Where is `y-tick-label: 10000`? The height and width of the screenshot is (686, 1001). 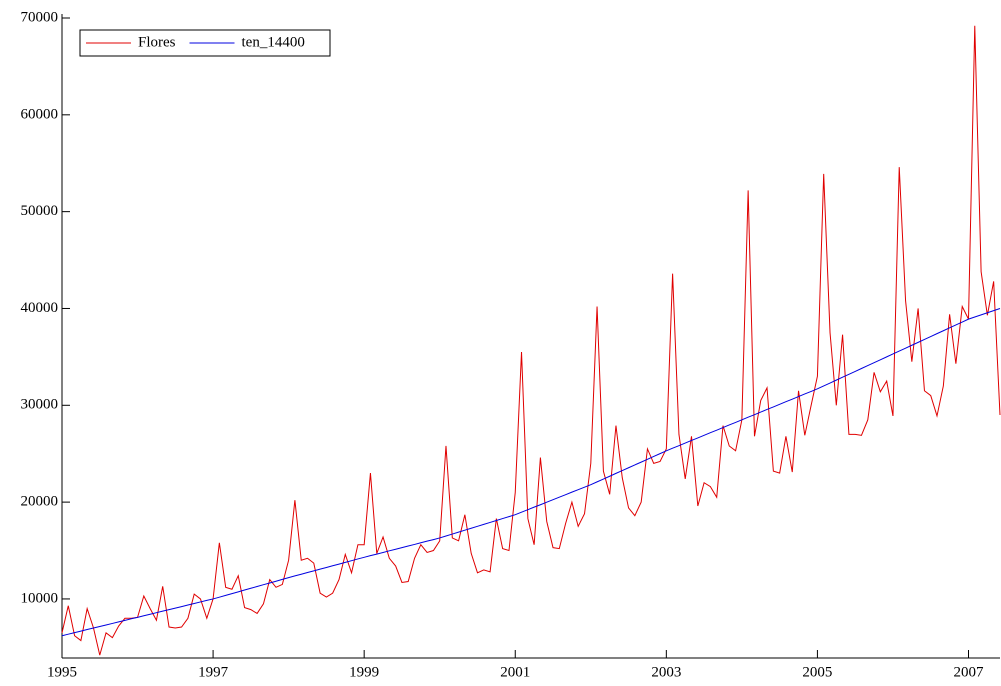
y-tick-label: 10000 is located at coordinates (40, 598).